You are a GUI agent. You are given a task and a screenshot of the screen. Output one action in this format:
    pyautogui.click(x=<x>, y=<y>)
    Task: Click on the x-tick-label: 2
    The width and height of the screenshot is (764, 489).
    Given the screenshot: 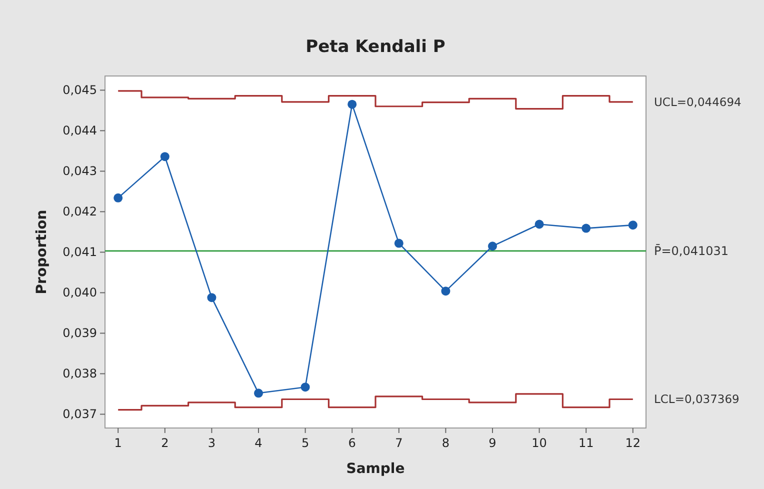 What is the action you would take?
    pyautogui.click(x=165, y=443)
    